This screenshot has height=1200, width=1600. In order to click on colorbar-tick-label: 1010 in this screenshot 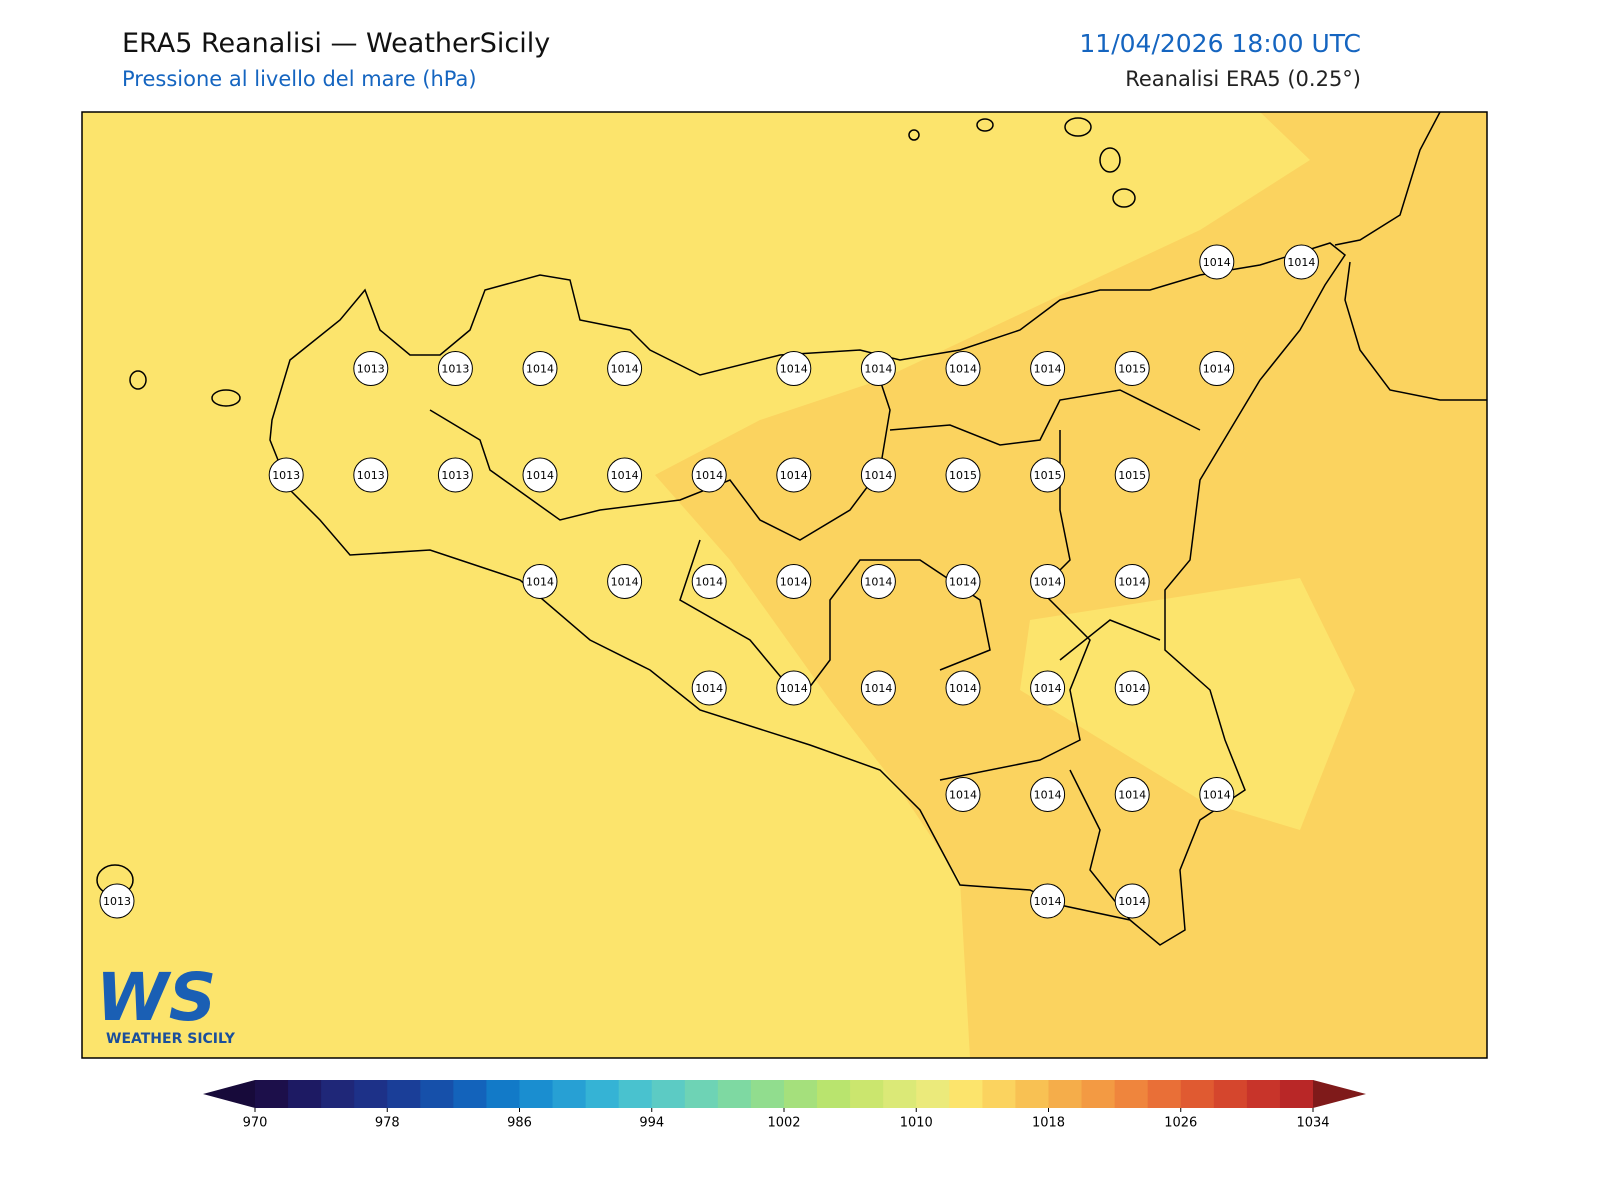, I will do `click(916, 1123)`.